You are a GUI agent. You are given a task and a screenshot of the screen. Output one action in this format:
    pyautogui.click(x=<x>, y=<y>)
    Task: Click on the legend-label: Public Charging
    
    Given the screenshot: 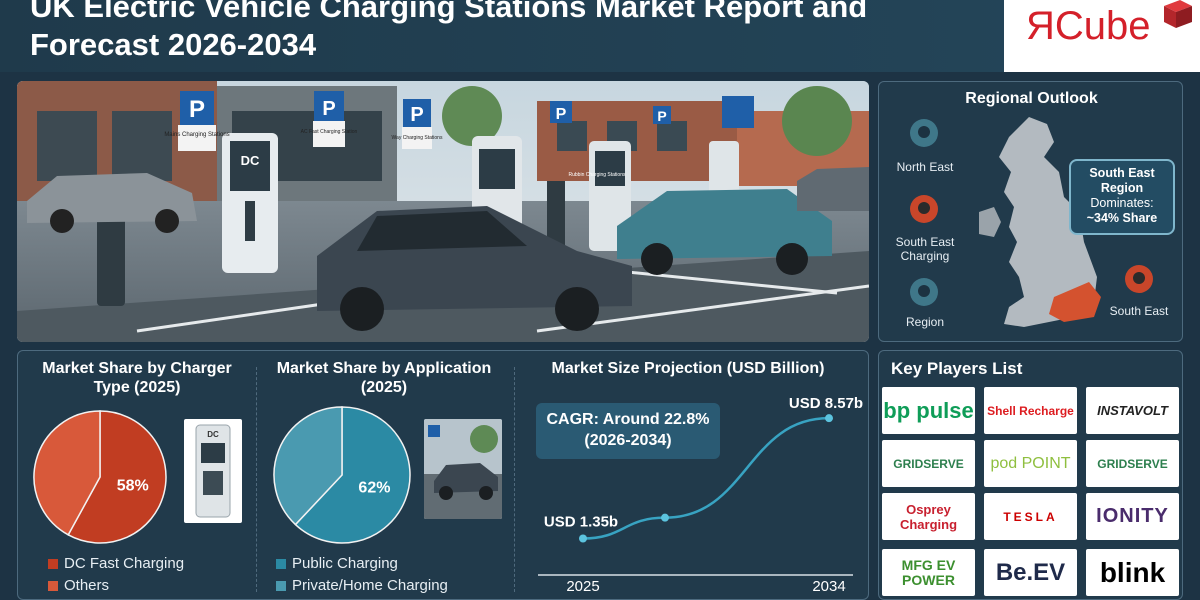 What is the action you would take?
    pyautogui.click(x=345, y=563)
    